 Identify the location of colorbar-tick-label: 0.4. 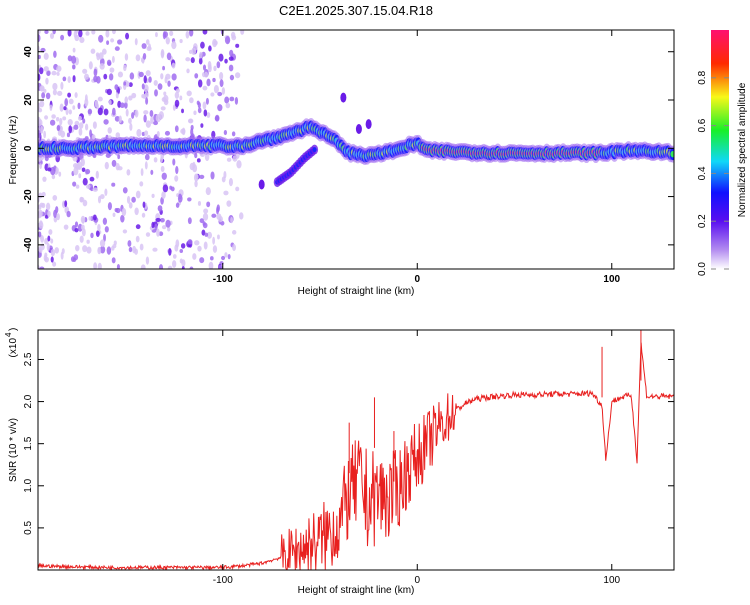
(702, 173).